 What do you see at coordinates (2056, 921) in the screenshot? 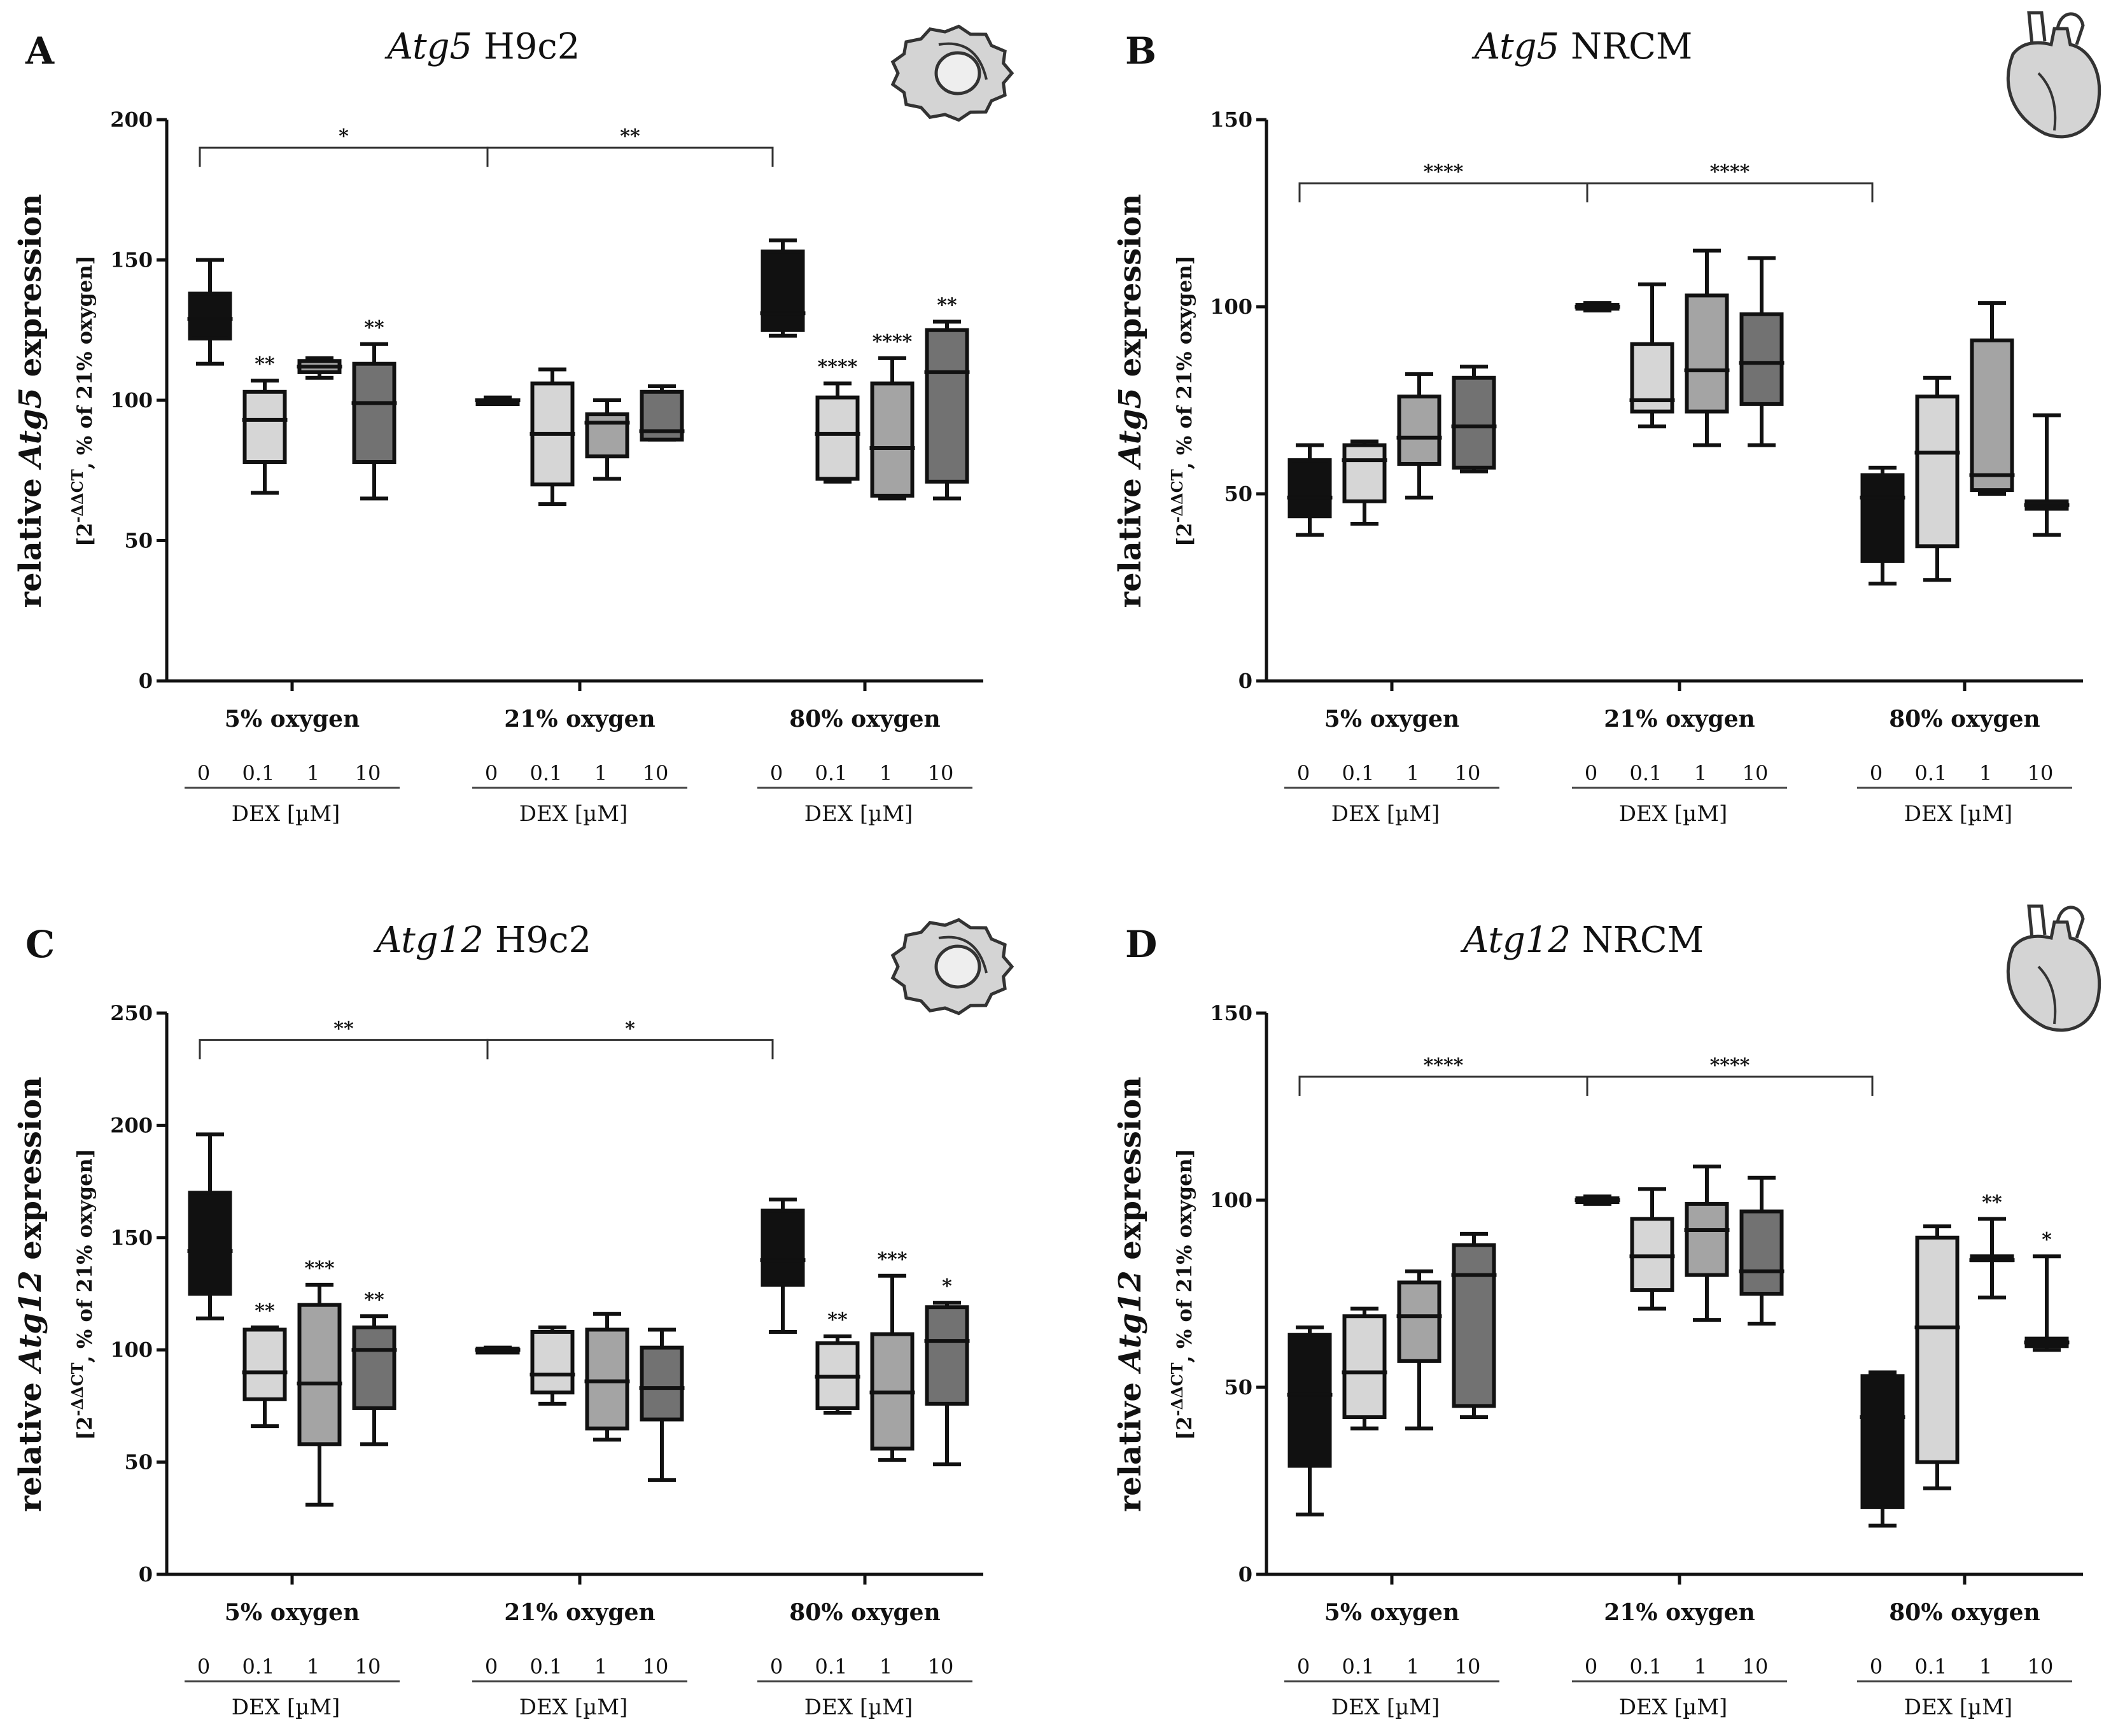
I see `heart-vessels` at bounding box center [2056, 921].